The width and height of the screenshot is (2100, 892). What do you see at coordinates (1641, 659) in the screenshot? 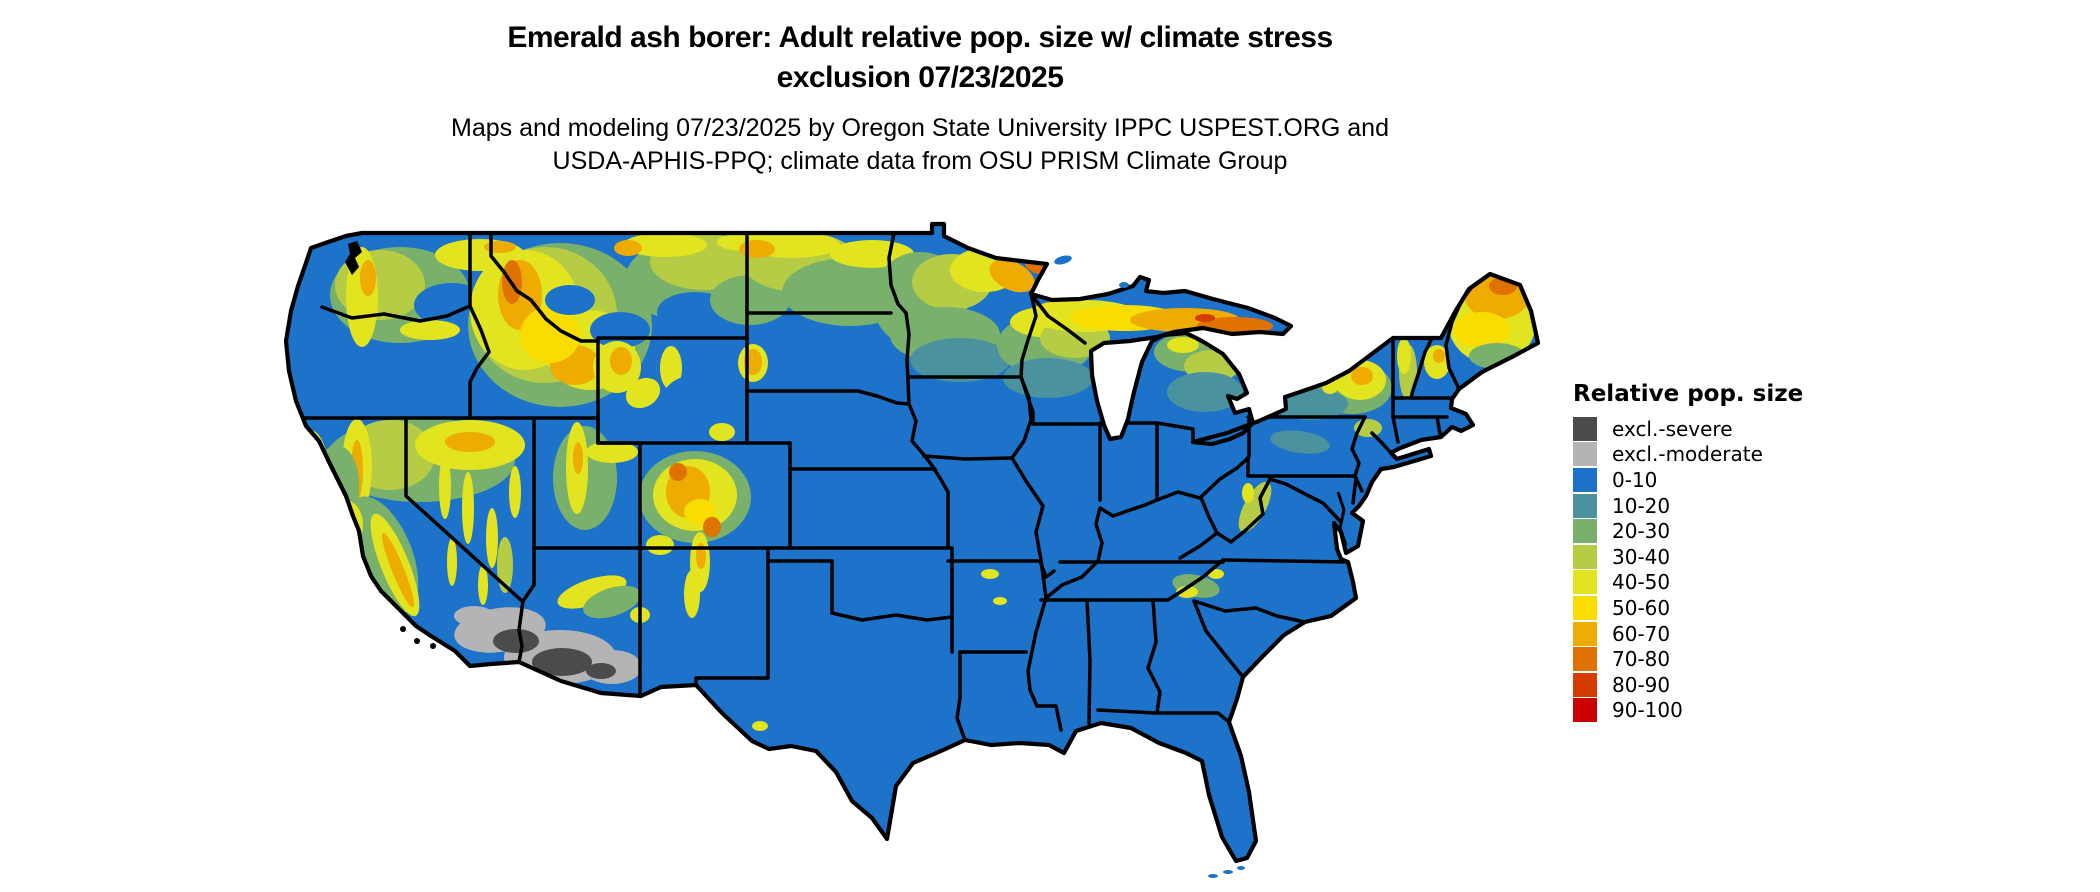
I see `legend-label: 70-80` at bounding box center [1641, 659].